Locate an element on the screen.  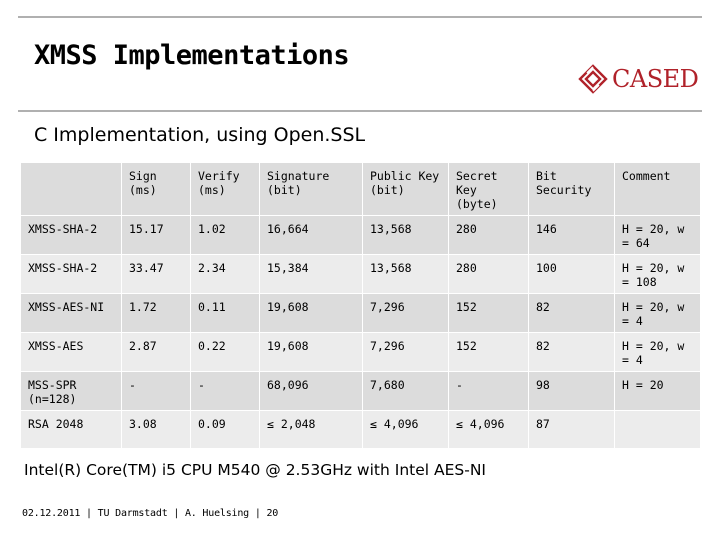
table-row: RSA 2048 3.08 0.09 ≤ 2,048 ≤ 4,096 ≤ 4,096 87 is located at coordinates (360, 429).